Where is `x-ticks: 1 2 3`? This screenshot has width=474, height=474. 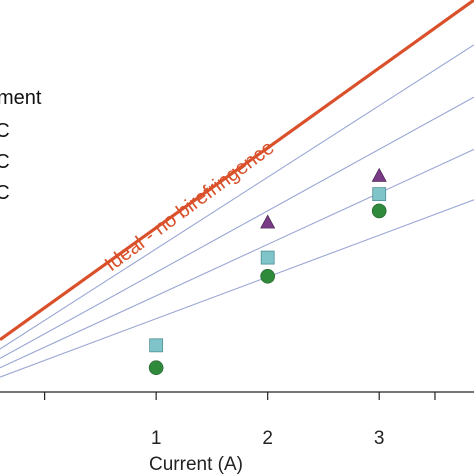
x-ticks: 1 2 3 is located at coordinates (240, 420).